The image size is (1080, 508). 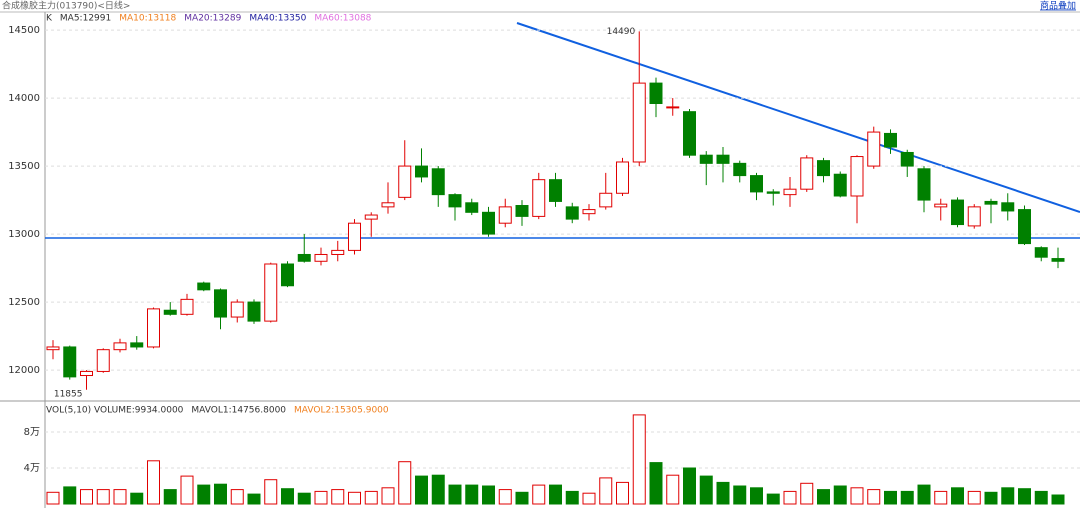 I want to click on y-tick-label: 12500, so click(x=24, y=302).